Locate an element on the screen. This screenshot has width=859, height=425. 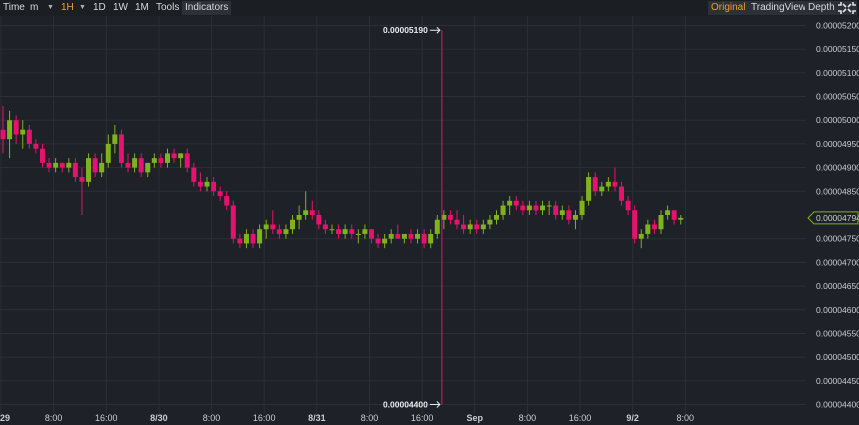
y-tick-label: 0.00005200 is located at coordinates (837, 25).